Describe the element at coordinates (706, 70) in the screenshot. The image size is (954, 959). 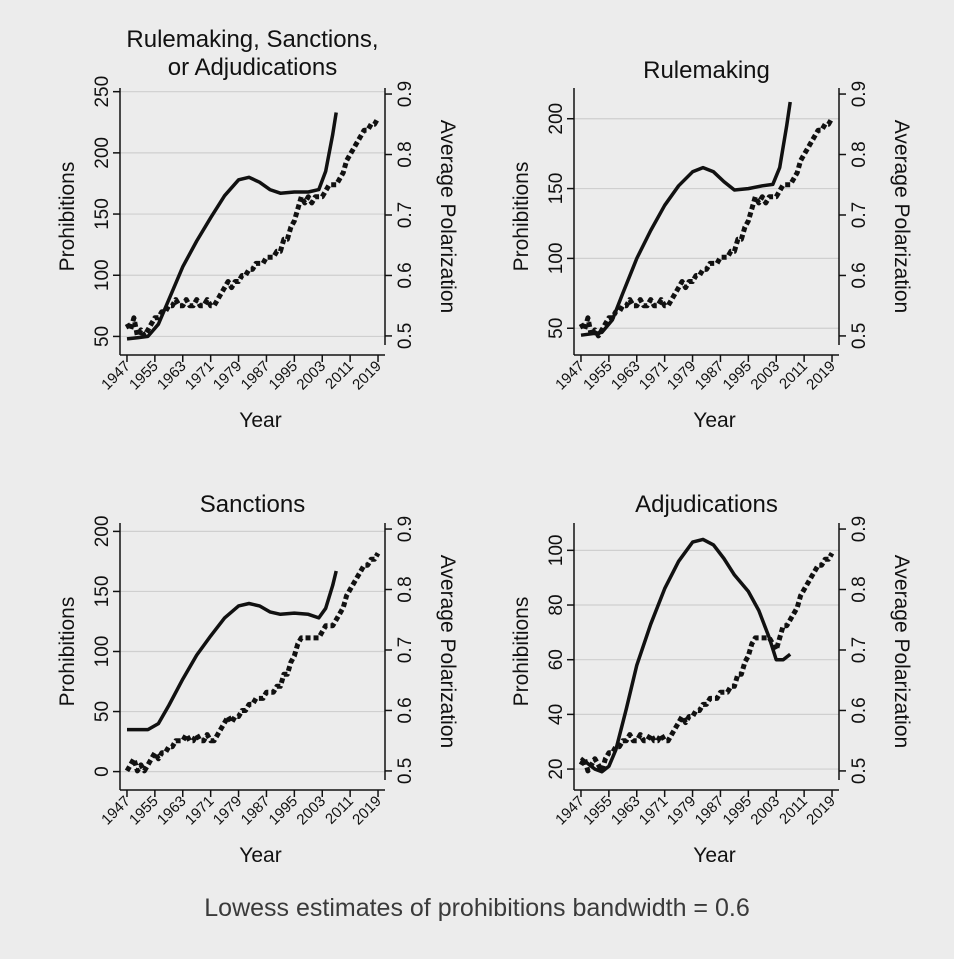
I see `chart-title: Rulemaking` at that location.